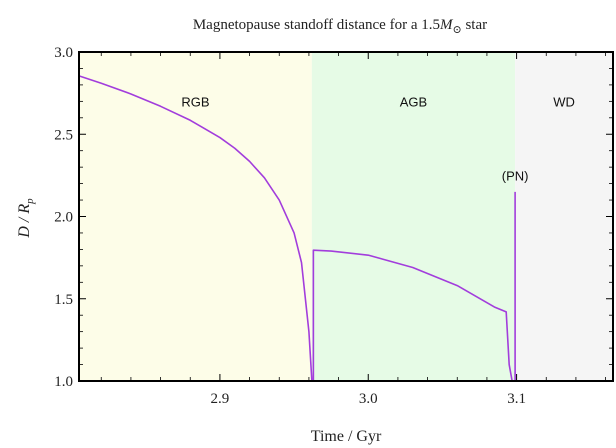 Image resolution: width=616 pixels, height=448 pixels. Describe the element at coordinates (564, 216) in the screenshot. I see `region-wd-band` at that location.